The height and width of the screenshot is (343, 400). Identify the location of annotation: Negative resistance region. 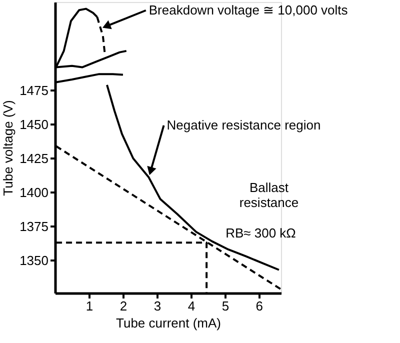
(243, 124).